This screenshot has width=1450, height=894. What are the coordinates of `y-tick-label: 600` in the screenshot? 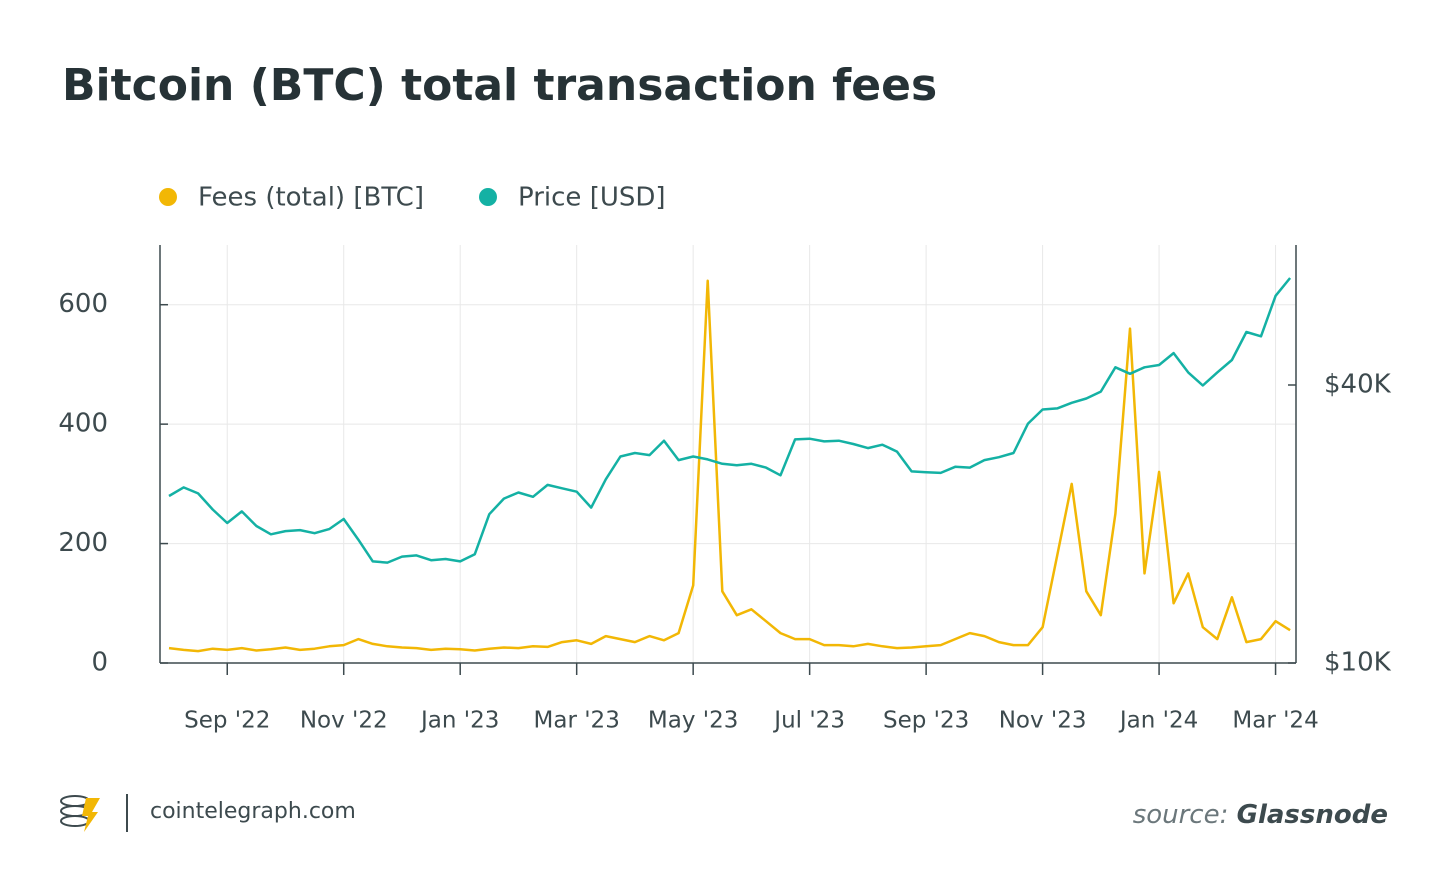 It's located at (83, 304).